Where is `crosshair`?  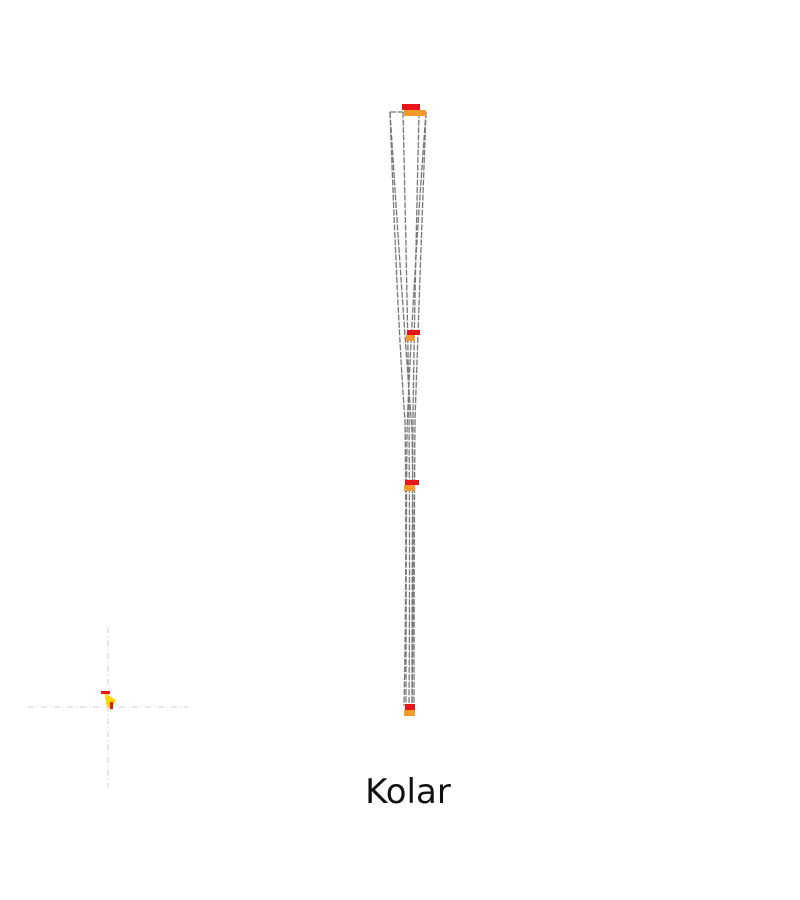
crosshair is located at coordinates (108, 707).